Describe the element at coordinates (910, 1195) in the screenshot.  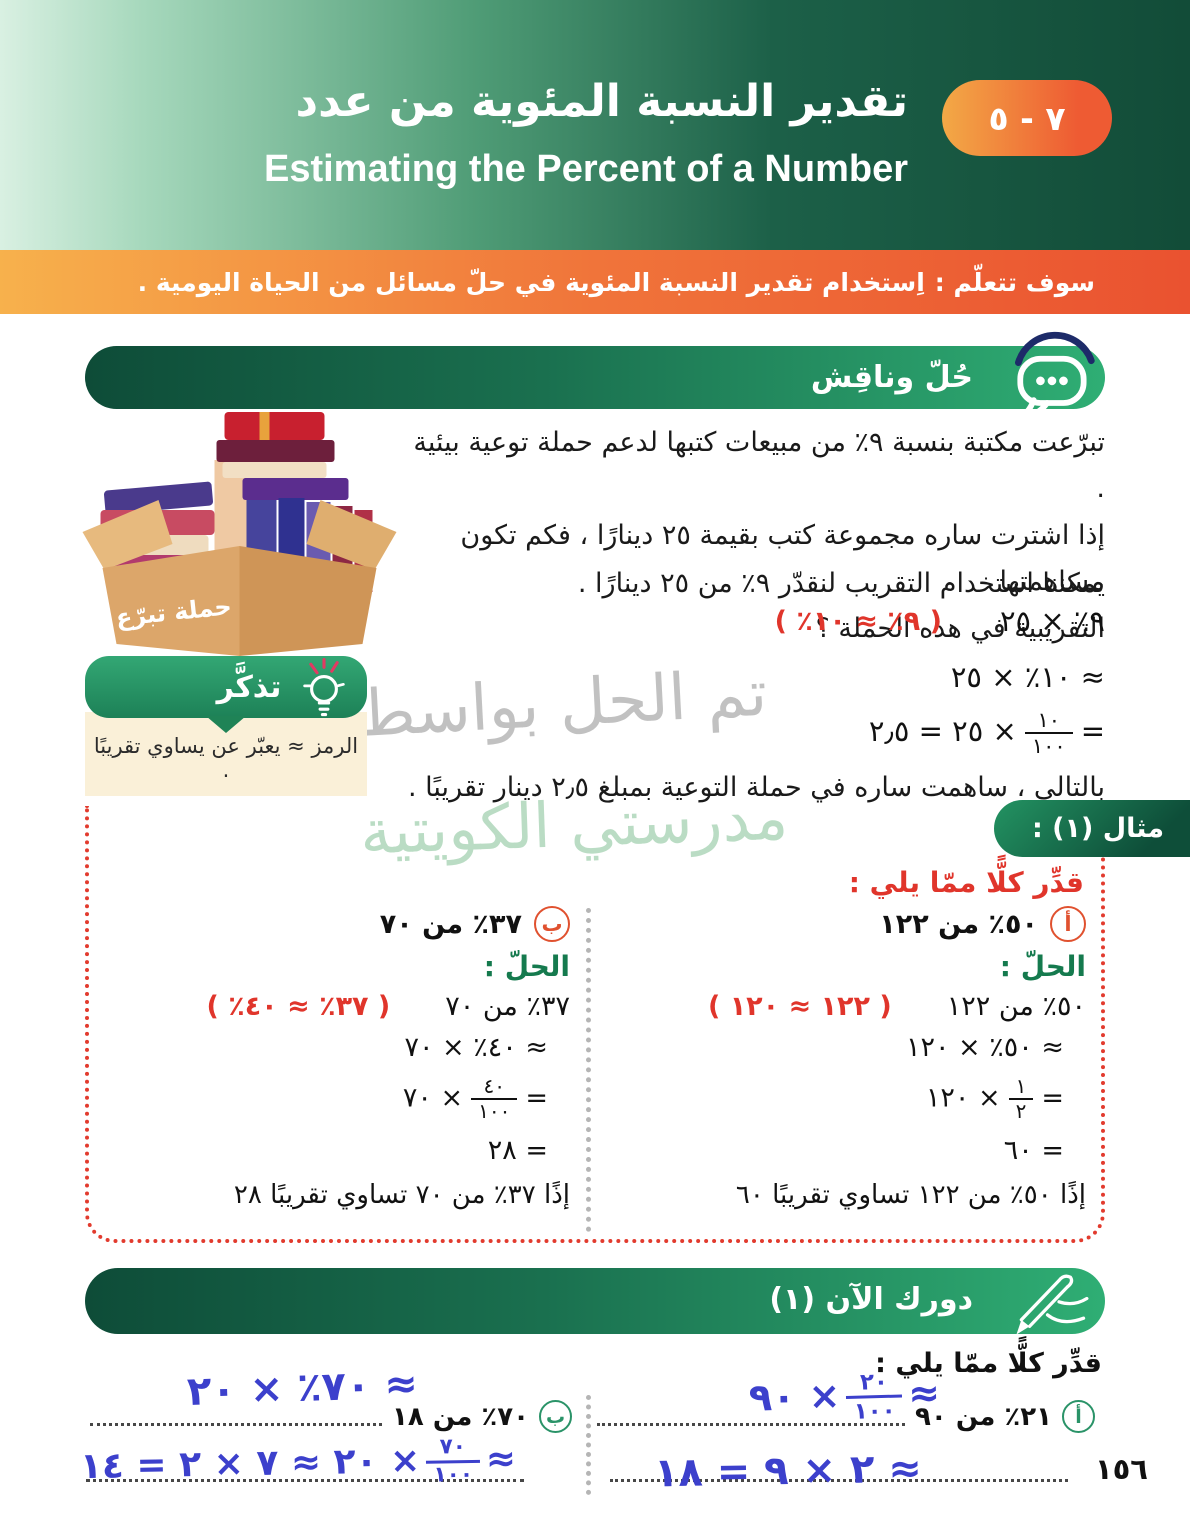
I see `part-a-conclusion: إذًا ٥٠٪ من ١٢٢ تساوي تقريبًا ٦٠` at that location.